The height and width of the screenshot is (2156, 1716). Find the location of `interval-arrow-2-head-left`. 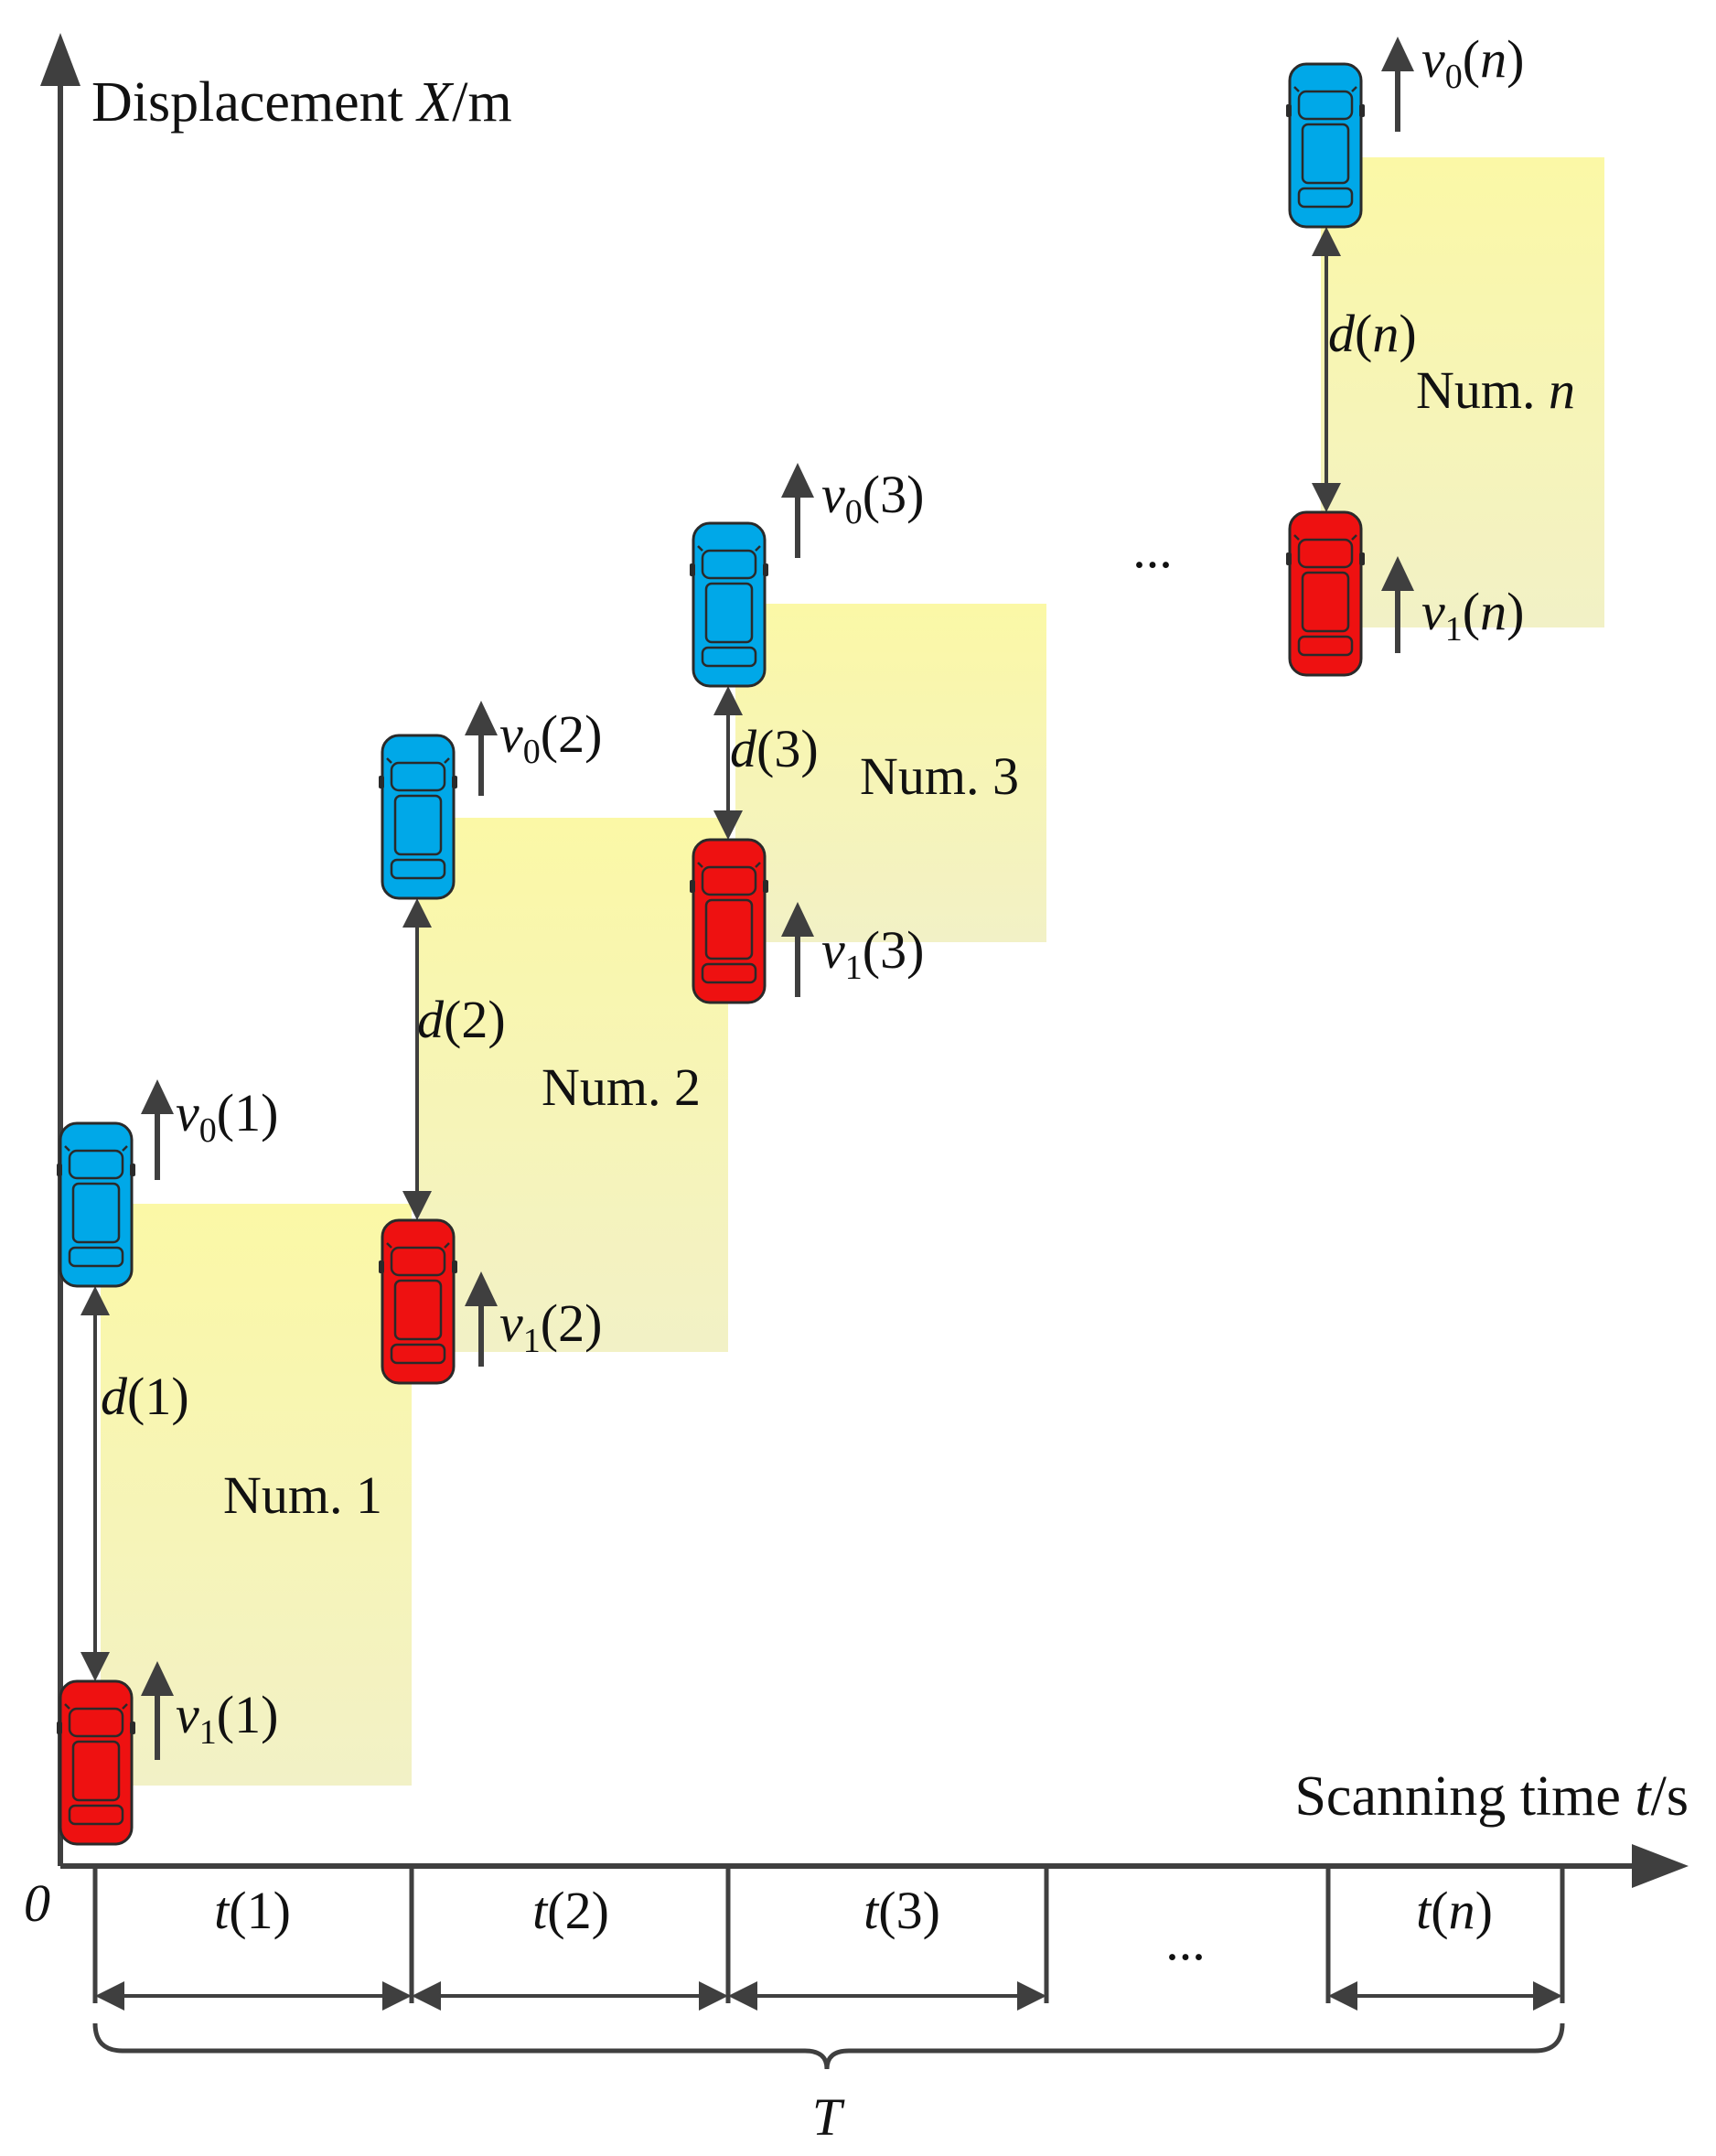

interval-arrow-2-head-left is located at coordinates (426, 1996).